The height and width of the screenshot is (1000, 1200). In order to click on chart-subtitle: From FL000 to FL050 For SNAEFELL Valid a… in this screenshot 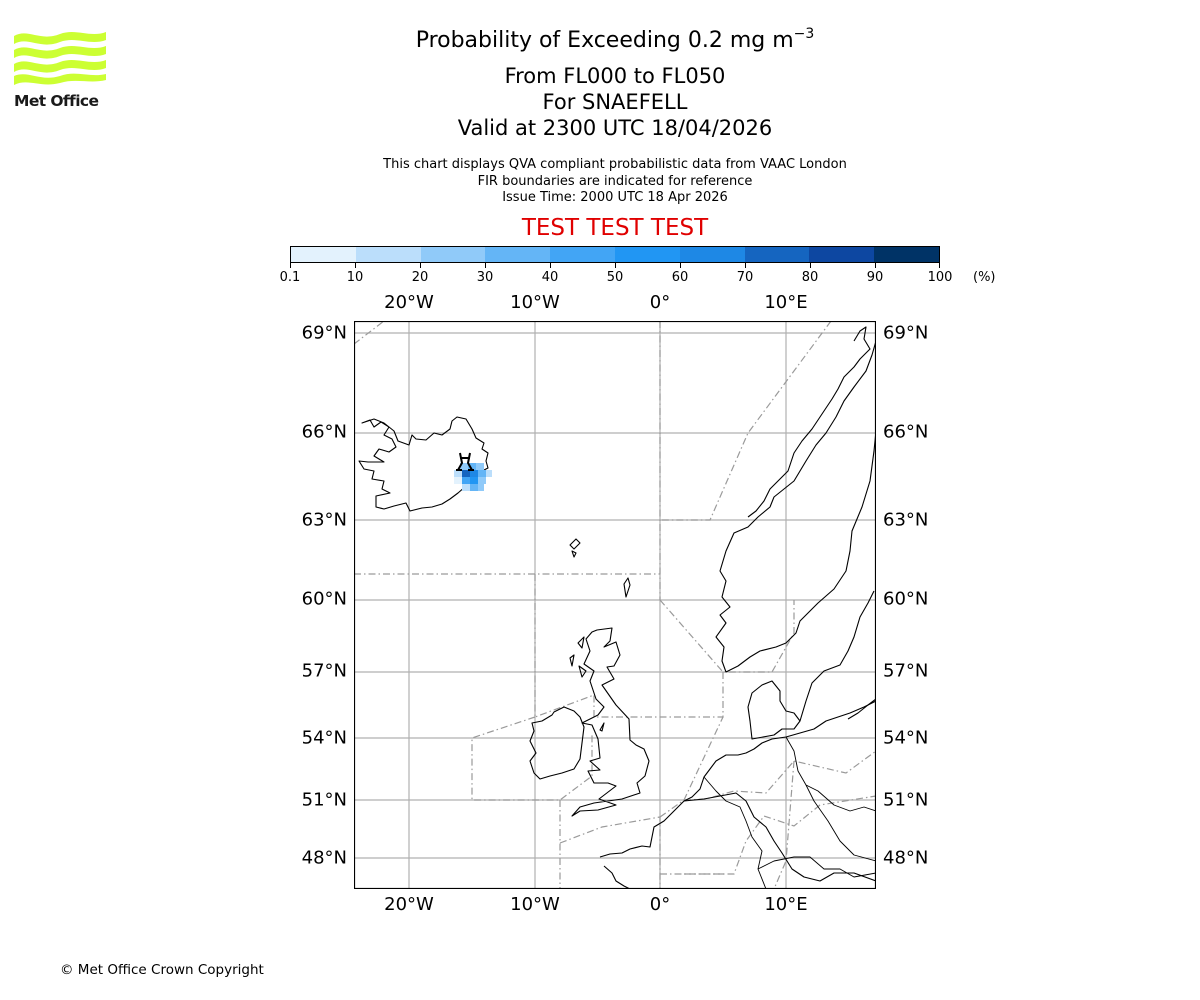, I will do `click(600, 102)`.